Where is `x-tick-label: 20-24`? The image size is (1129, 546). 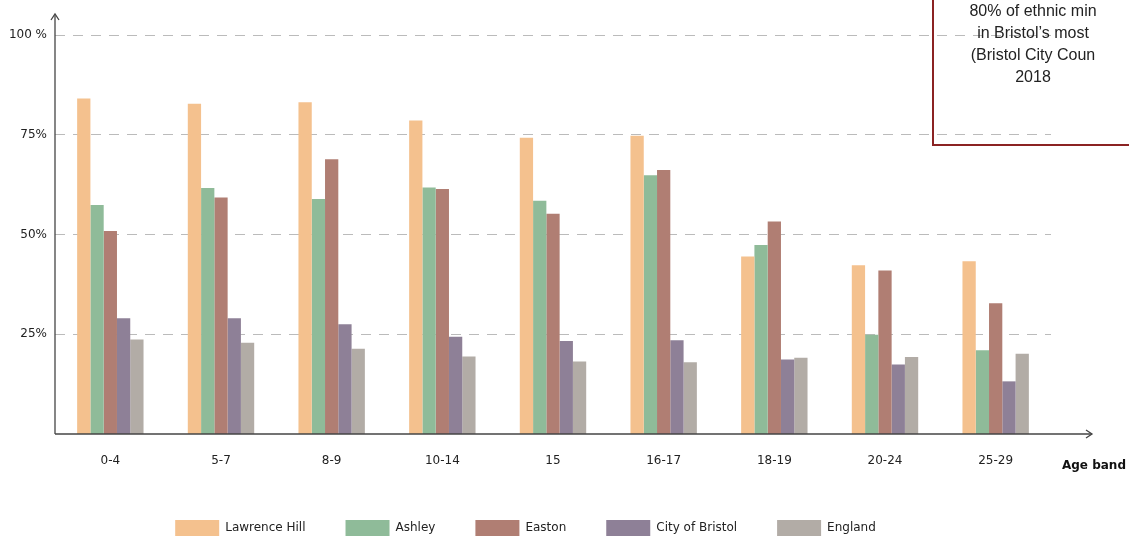
x-tick-label: 20-24 is located at coordinates (885, 460).